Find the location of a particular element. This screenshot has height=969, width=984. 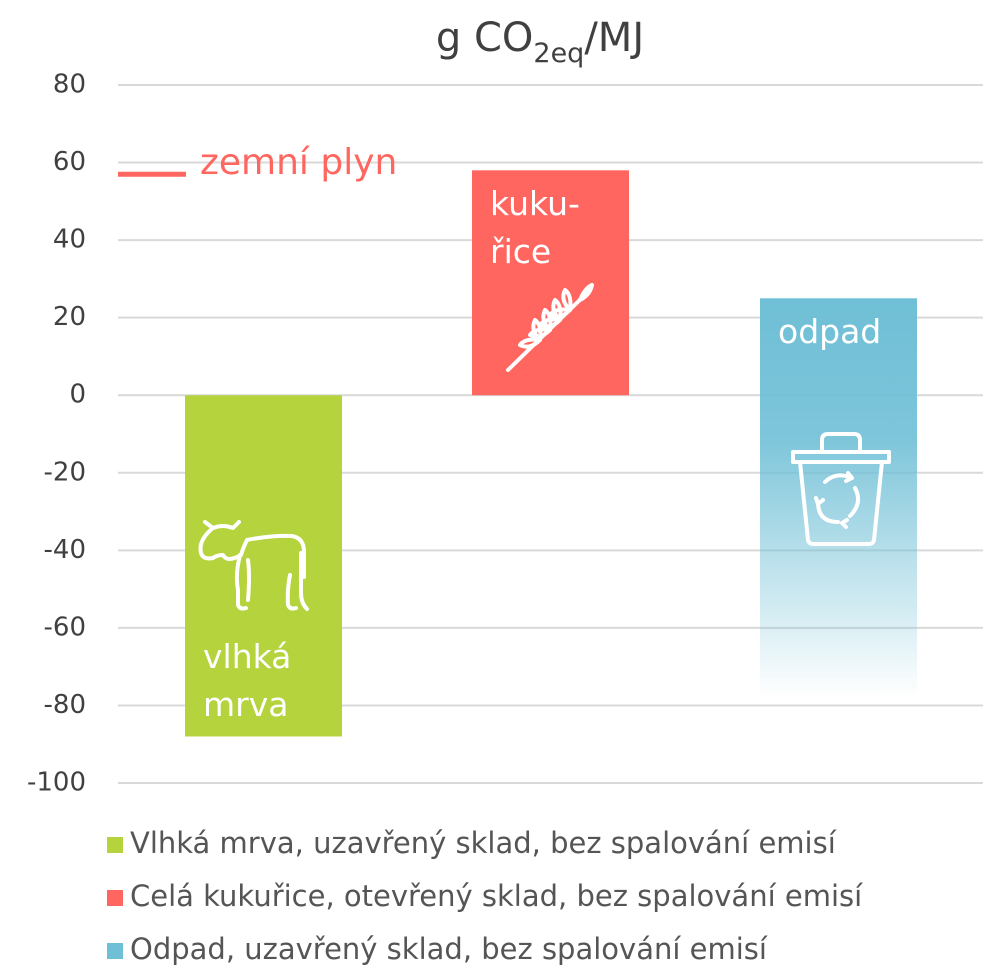

bar-label: odpad is located at coordinates (829, 331).